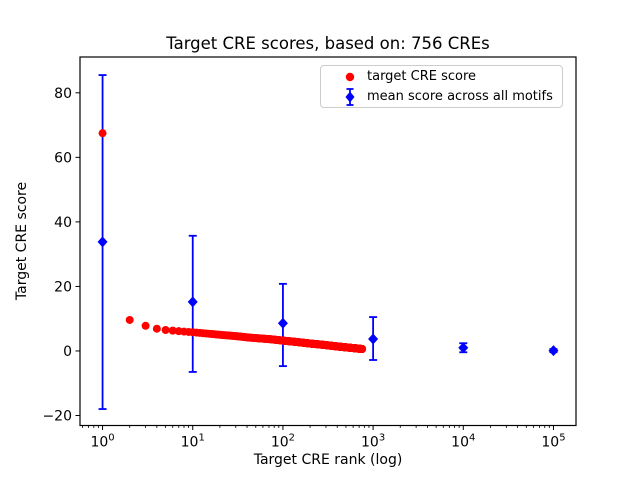  What do you see at coordinates (553, 442) in the screenshot?
I see `x-tick-label: 10⁵` at bounding box center [553, 442].